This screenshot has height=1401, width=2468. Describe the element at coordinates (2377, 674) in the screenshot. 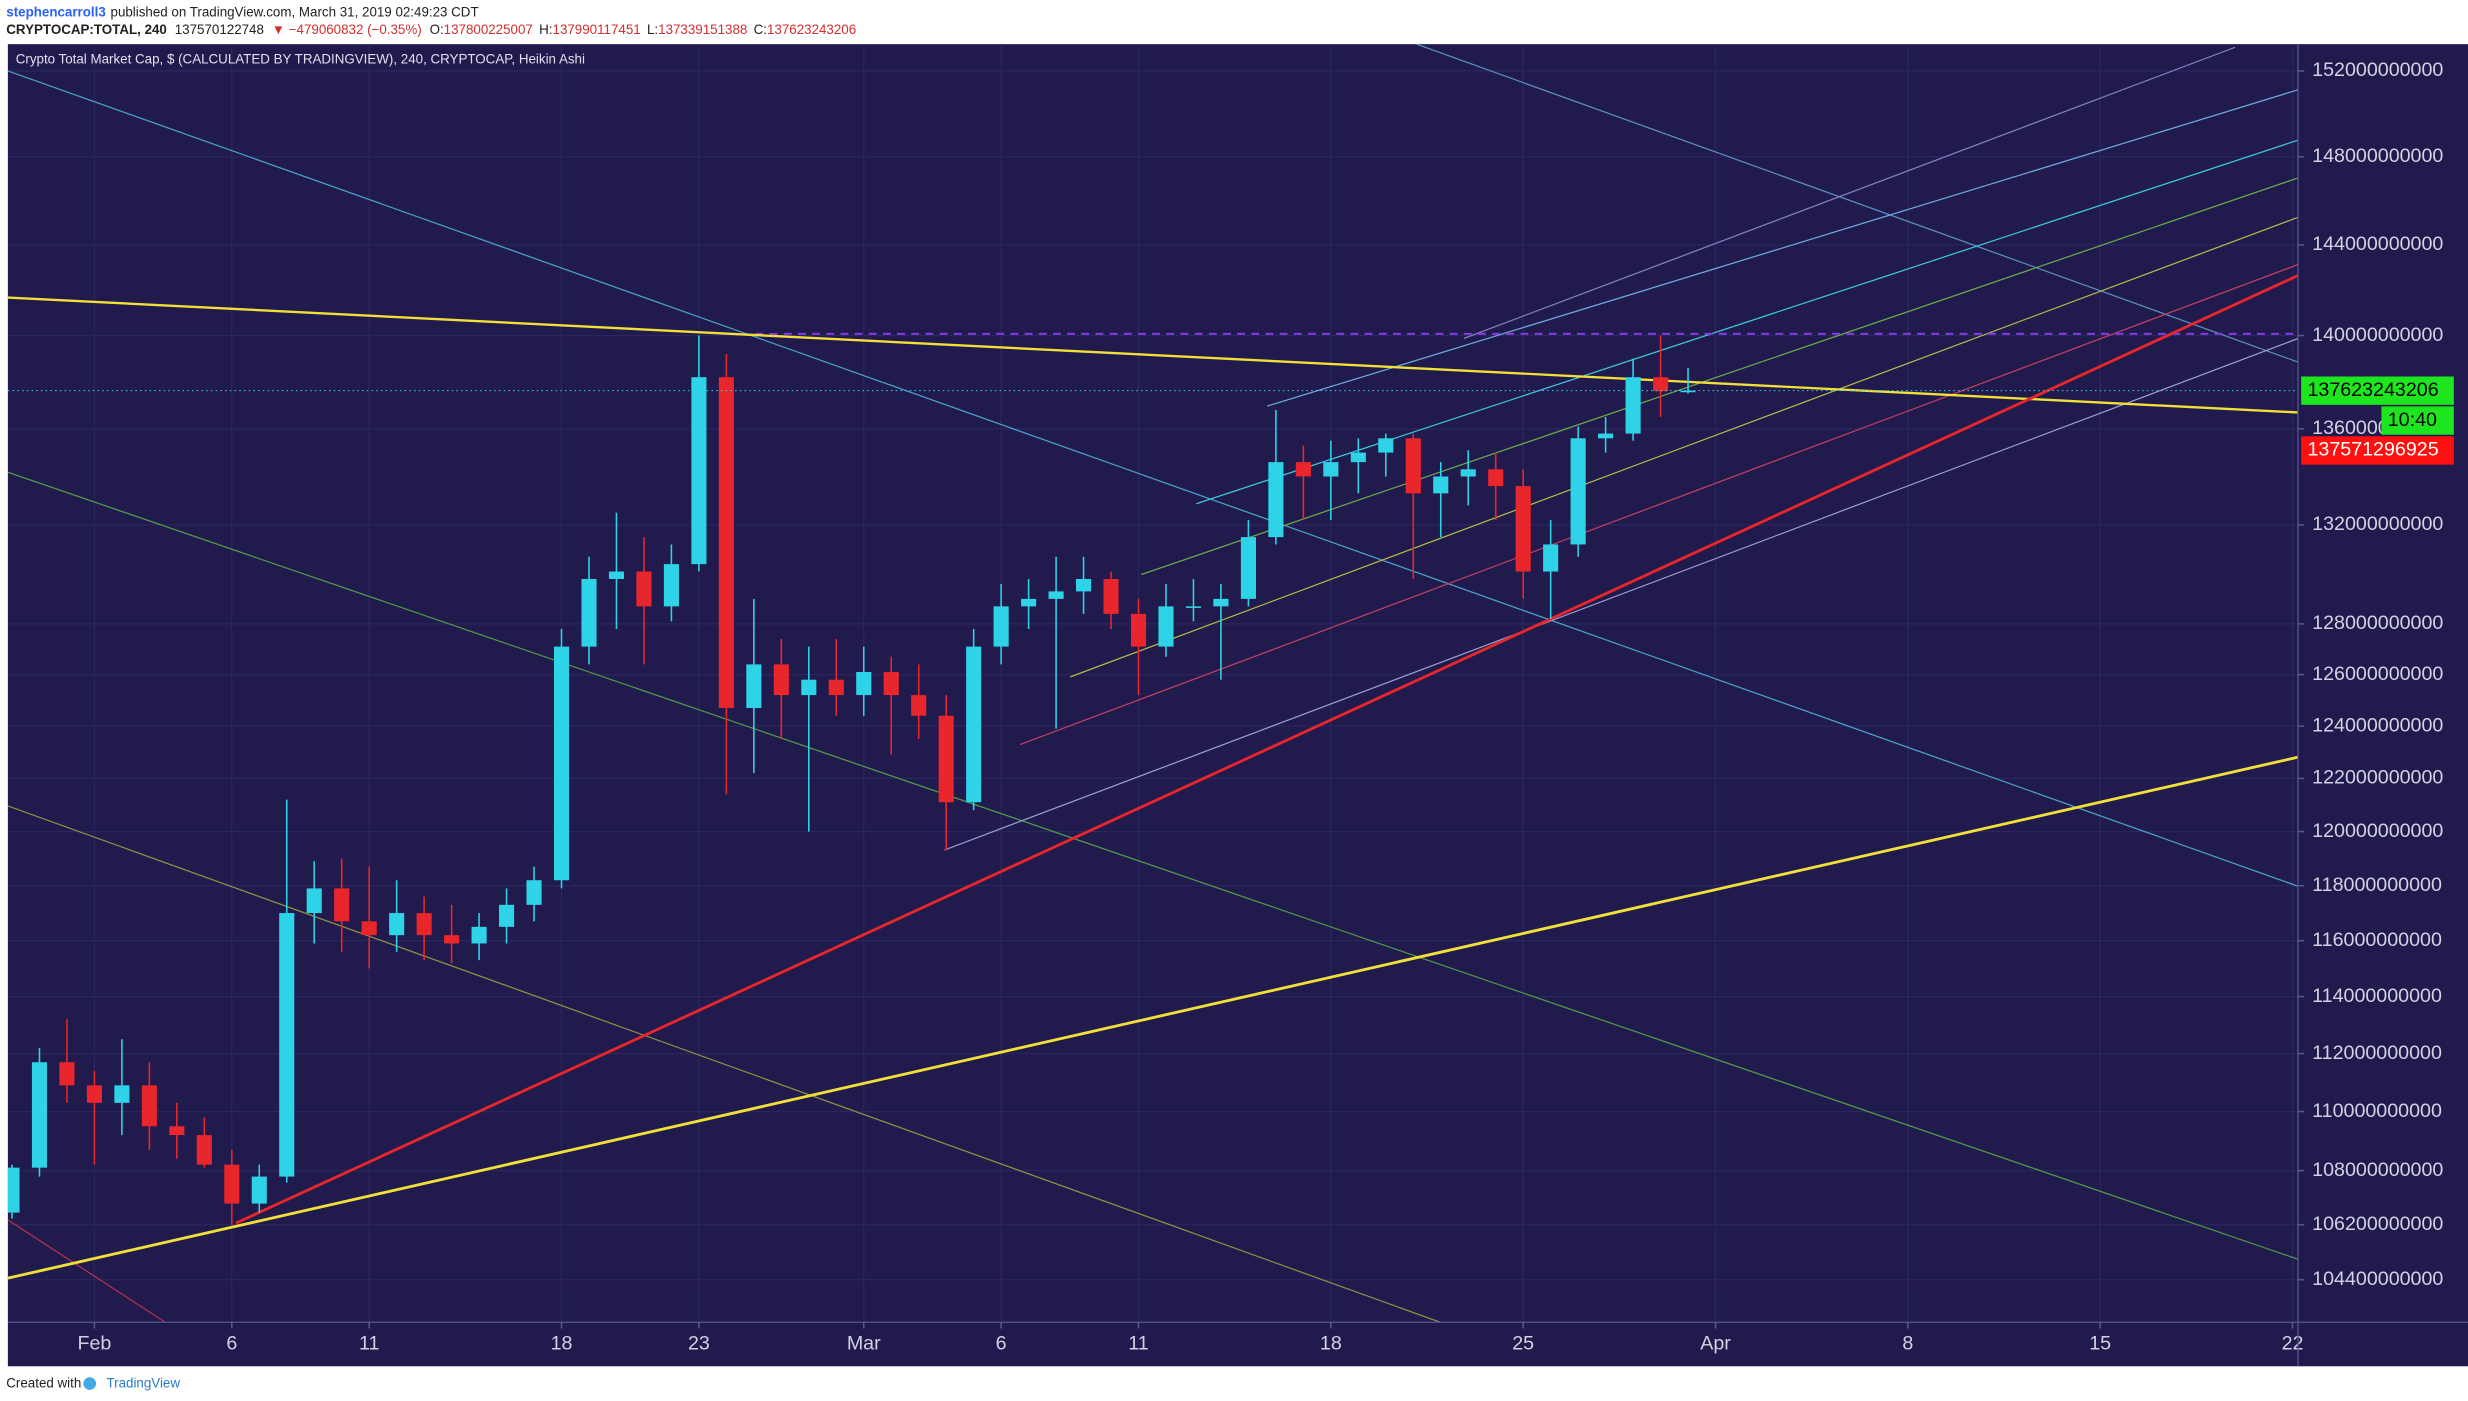

I see `y-tick-label: 126000000000` at that location.